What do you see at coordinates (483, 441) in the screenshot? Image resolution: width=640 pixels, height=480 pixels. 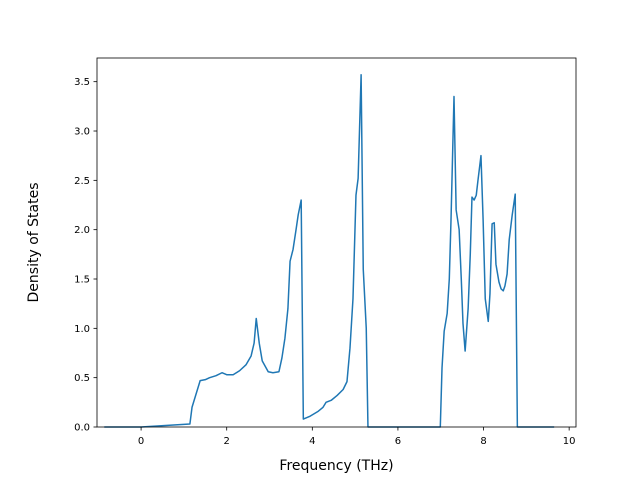 I see `x-tick-label: 8` at bounding box center [483, 441].